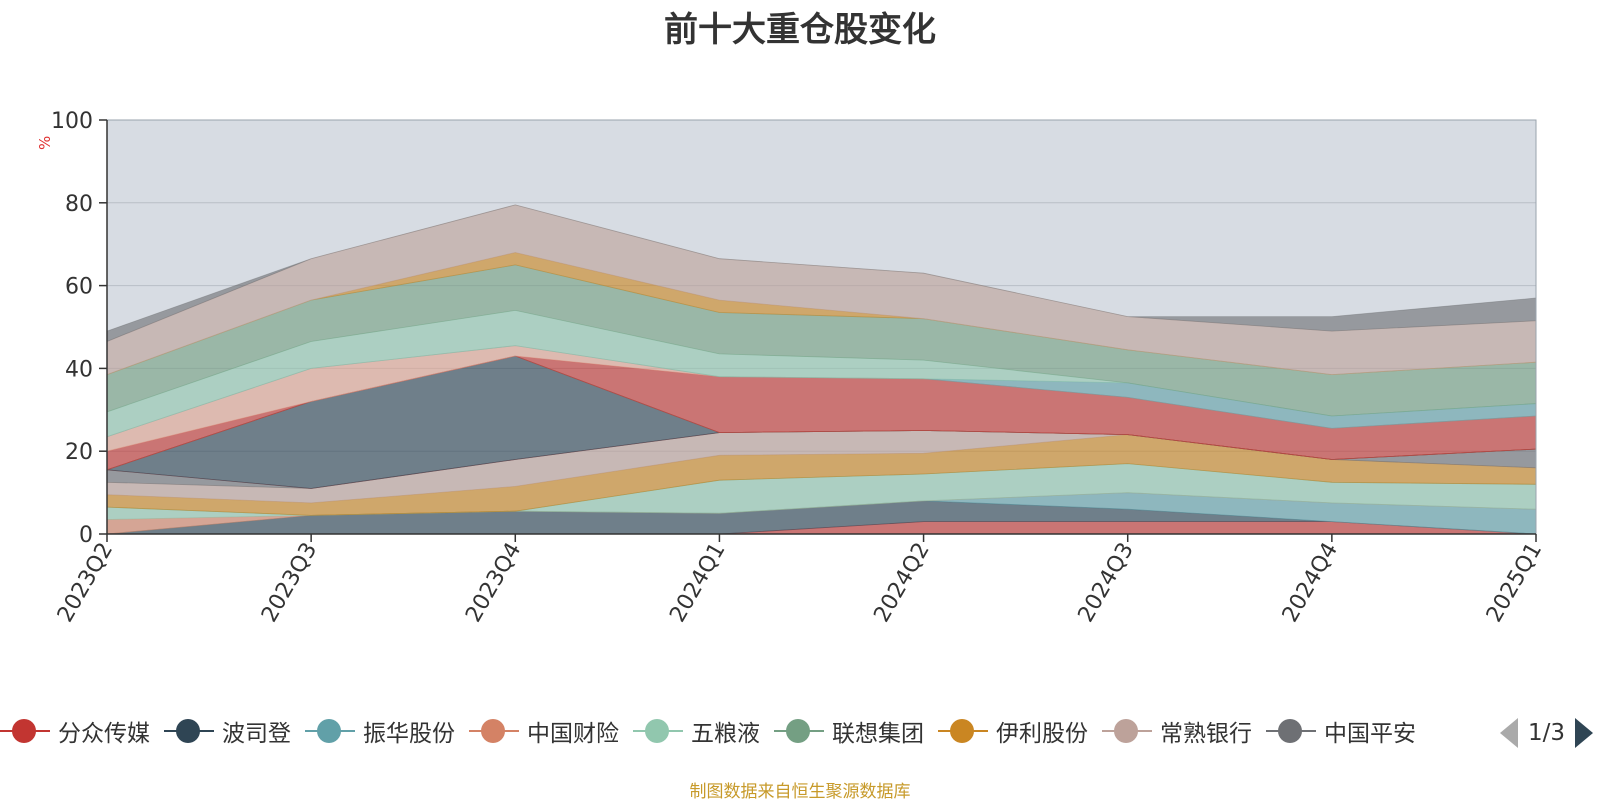 The width and height of the screenshot is (1600, 802). I want to click on y-tick-label-2: 40, so click(79, 369).